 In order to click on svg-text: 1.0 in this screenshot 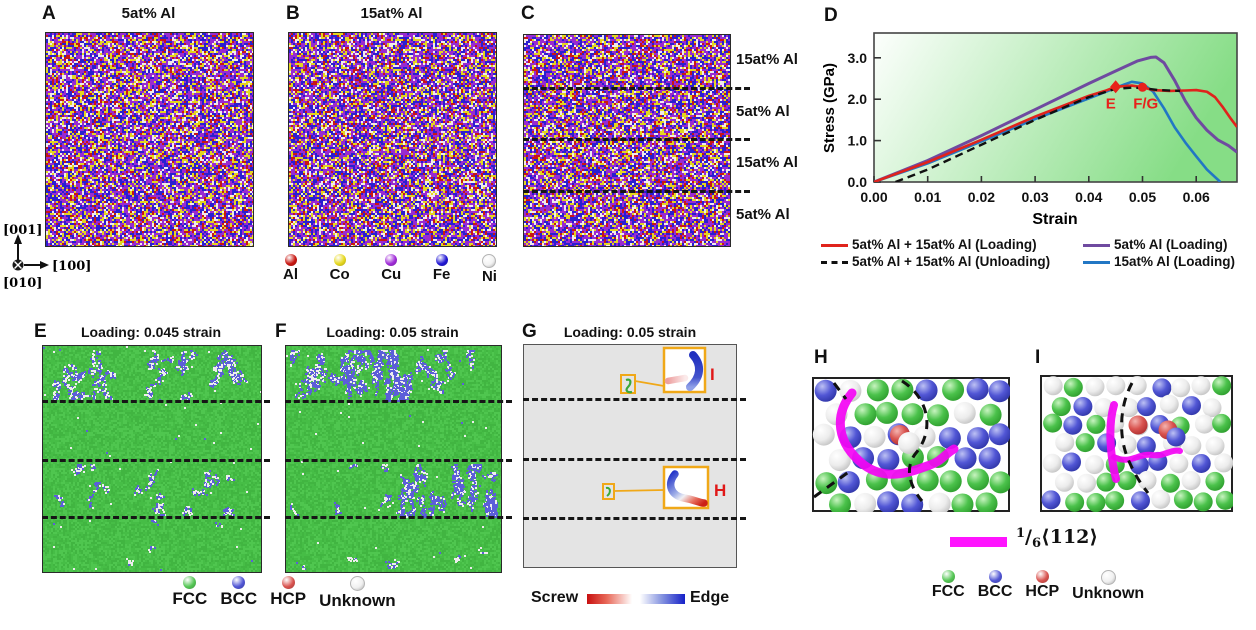, I will do `click(858, 141)`.